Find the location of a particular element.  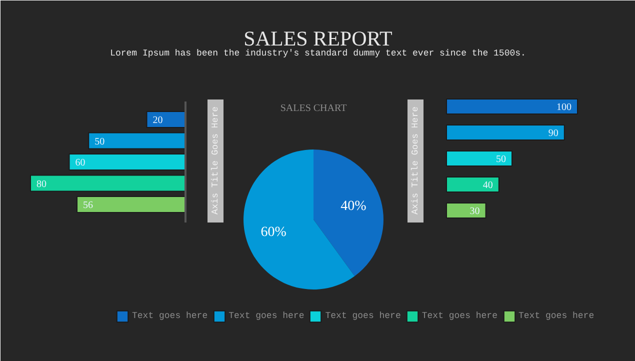

data-label: 60 is located at coordinates (80, 163).